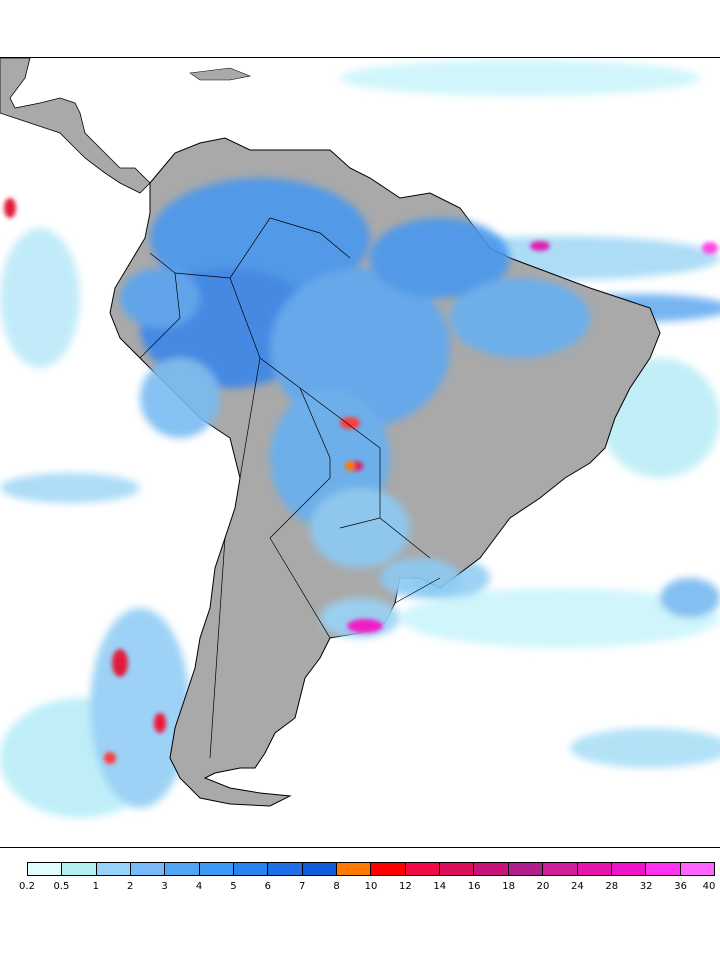 This screenshot has height=960, width=720. Describe the element at coordinates (199, 886) in the screenshot. I see `legend-tick-label: 4` at that location.